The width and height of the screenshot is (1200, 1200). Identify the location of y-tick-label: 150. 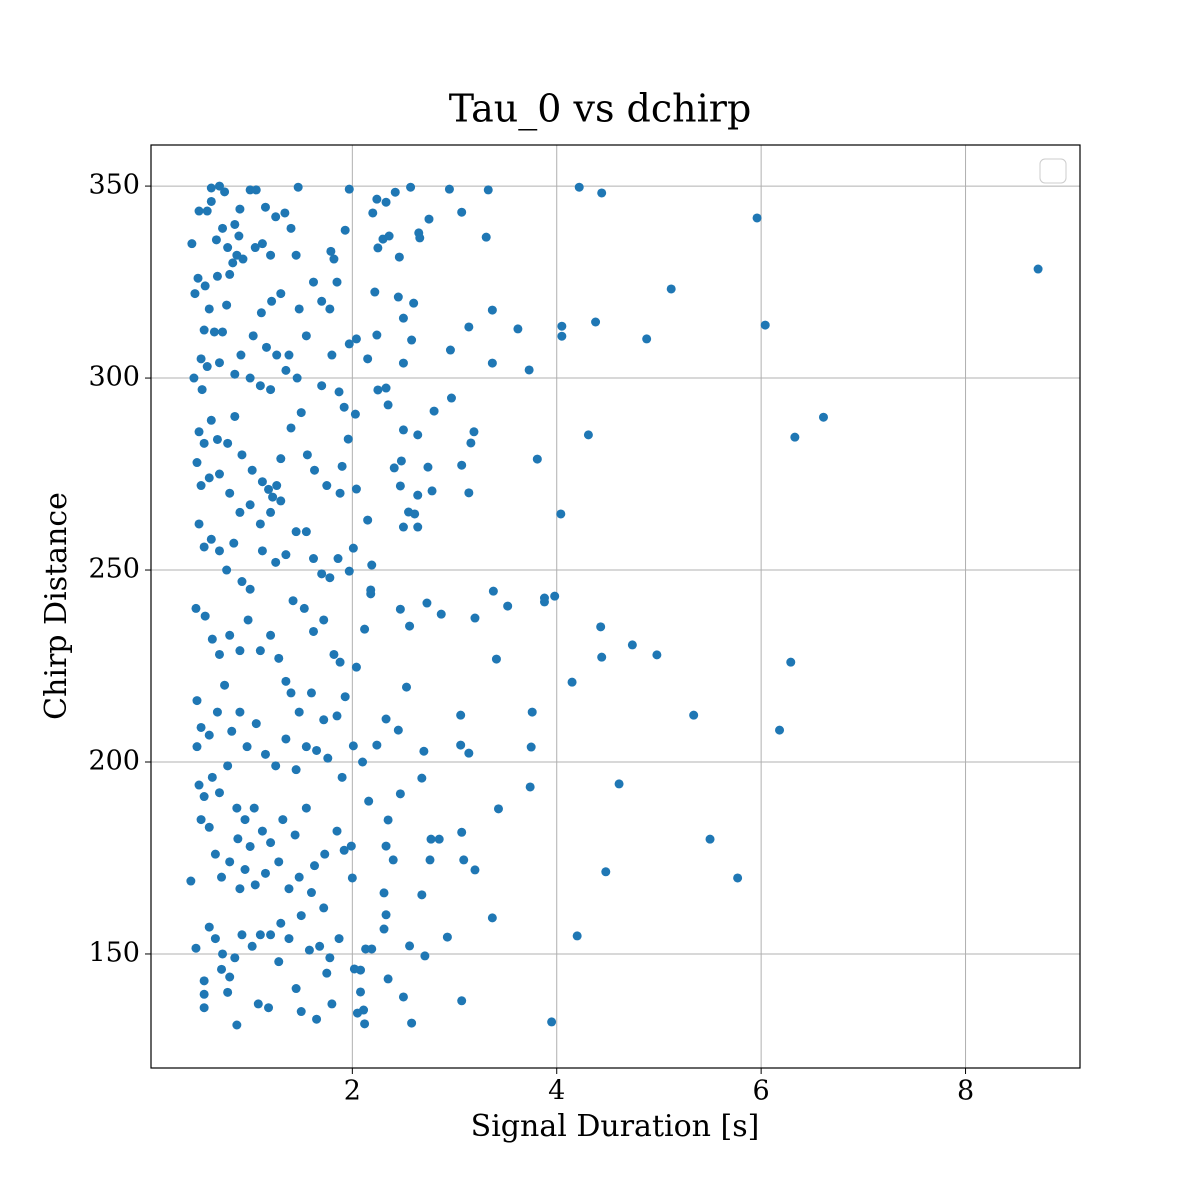
(114, 952).